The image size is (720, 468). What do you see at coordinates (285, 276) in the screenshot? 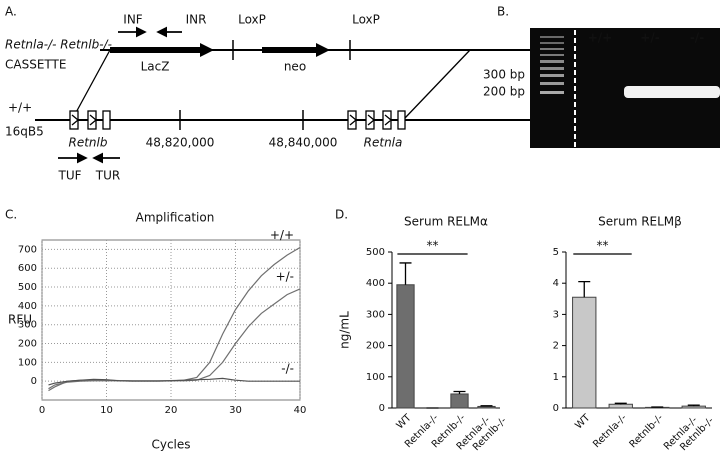
I see `series-label: +/-` at bounding box center [285, 276].